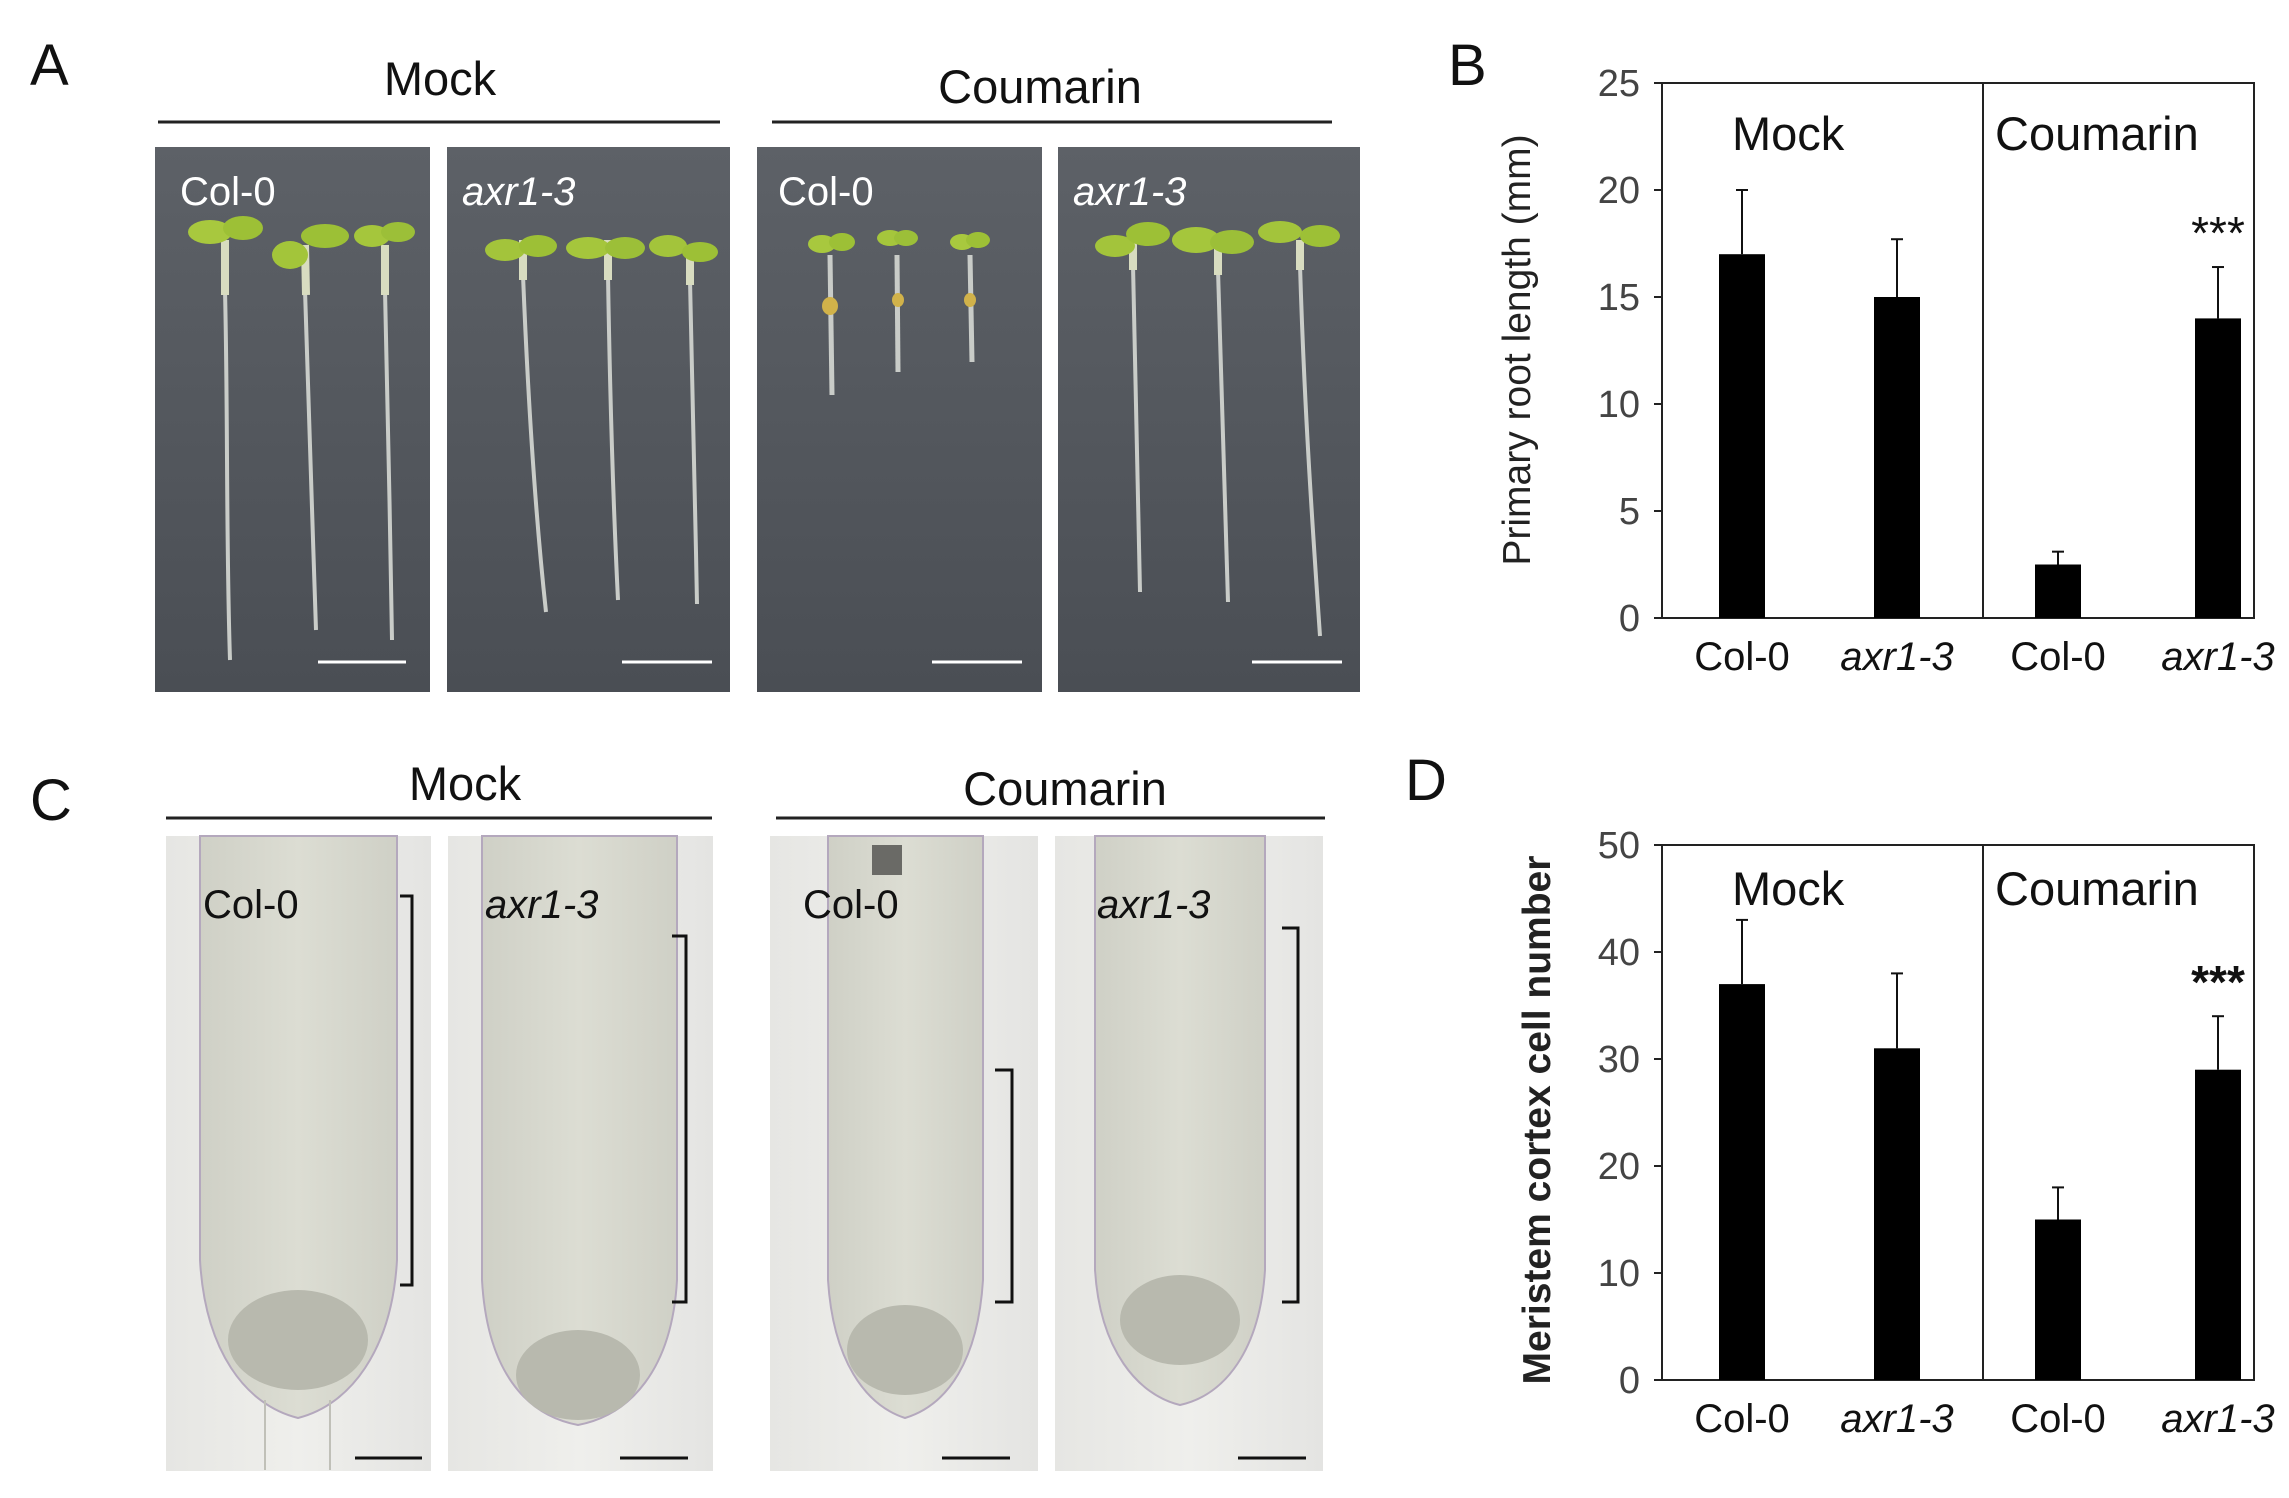 This screenshot has width=2289, height=1498. What do you see at coordinates (465, 783) in the screenshot?
I see `panel-c-group-mock: Mock` at bounding box center [465, 783].